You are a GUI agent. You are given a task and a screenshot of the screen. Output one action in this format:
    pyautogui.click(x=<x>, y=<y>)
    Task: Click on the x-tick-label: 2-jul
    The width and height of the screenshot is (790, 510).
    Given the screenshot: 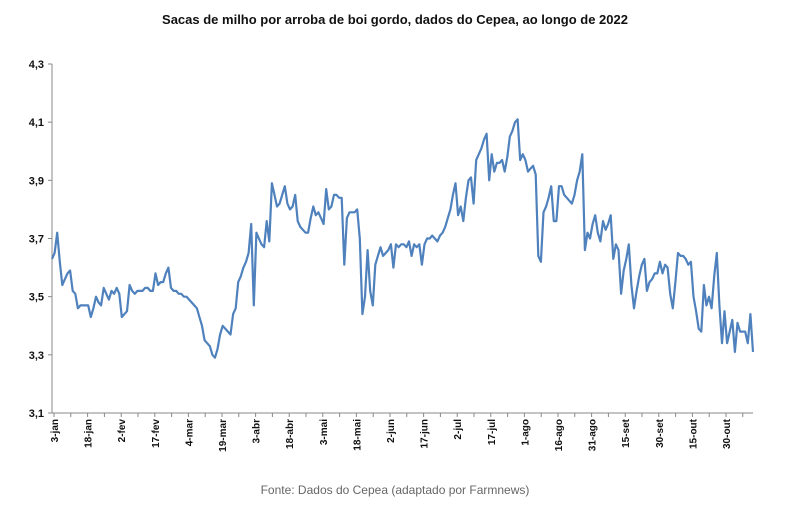 What is the action you would take?
    pyautogui.click(x=458, y=429)
    